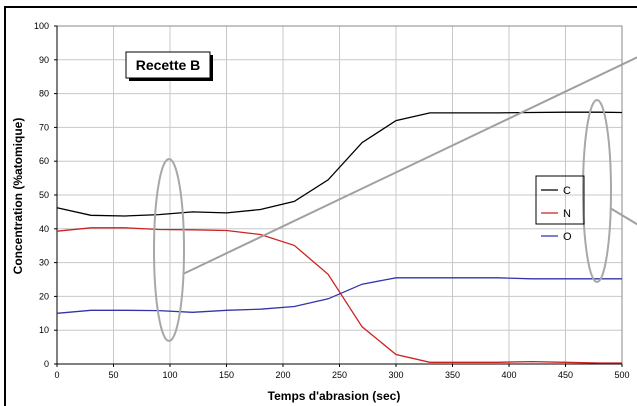  Describe the element at coordinates (56, 375) in the screenshot. I see `x-tick-label: 0` at that location.